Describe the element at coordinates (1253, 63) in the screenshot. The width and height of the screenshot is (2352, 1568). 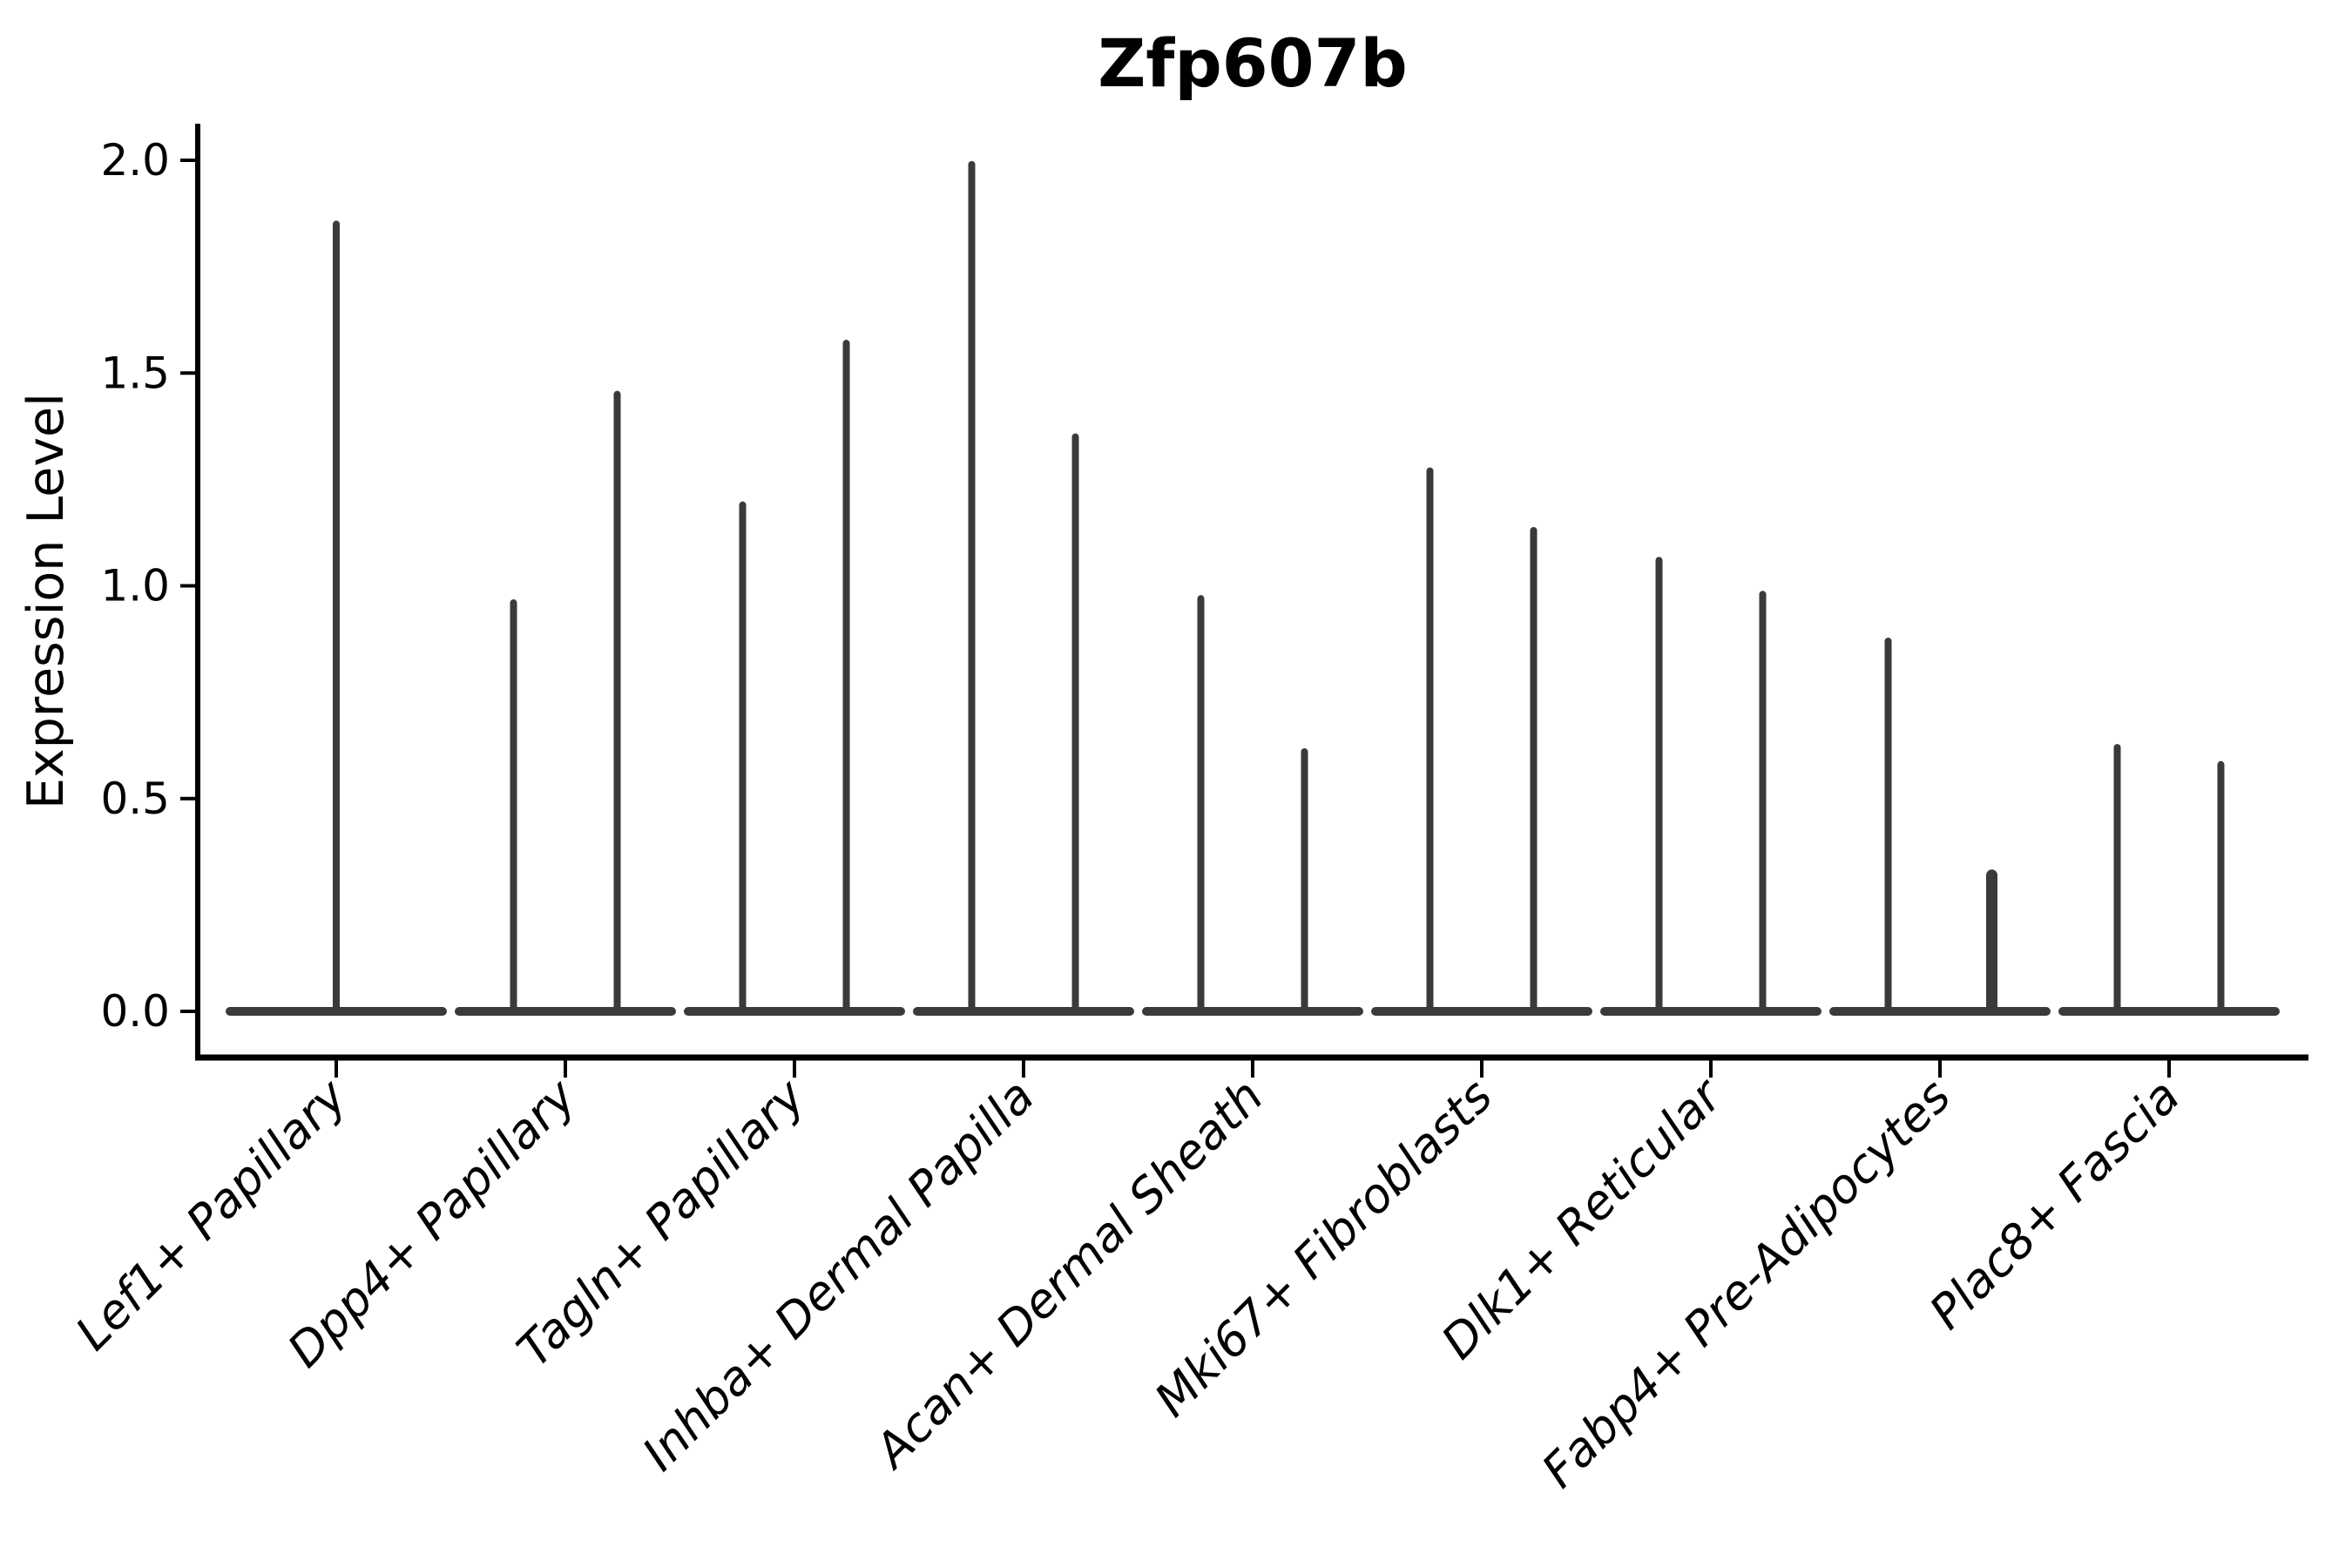
I see `chart-title: Zfp607b` at that location.